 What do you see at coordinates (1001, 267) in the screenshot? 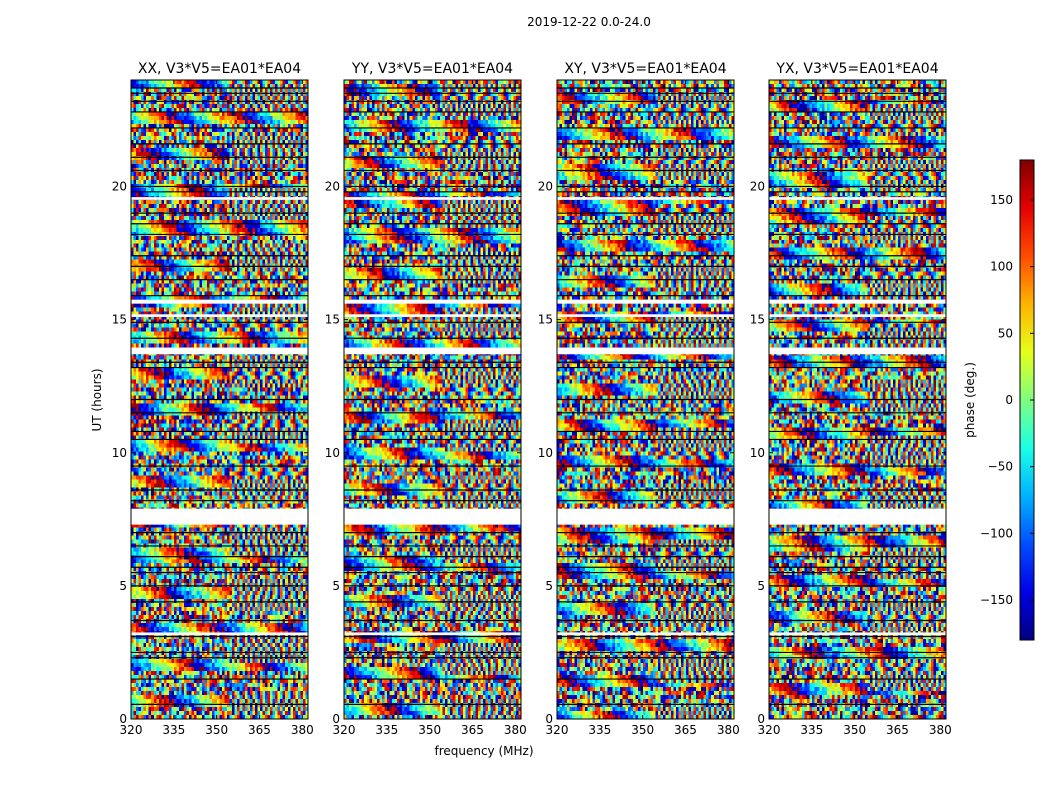
I see `colorbar-tick-label: 100` at bounding box center [1001, 267].